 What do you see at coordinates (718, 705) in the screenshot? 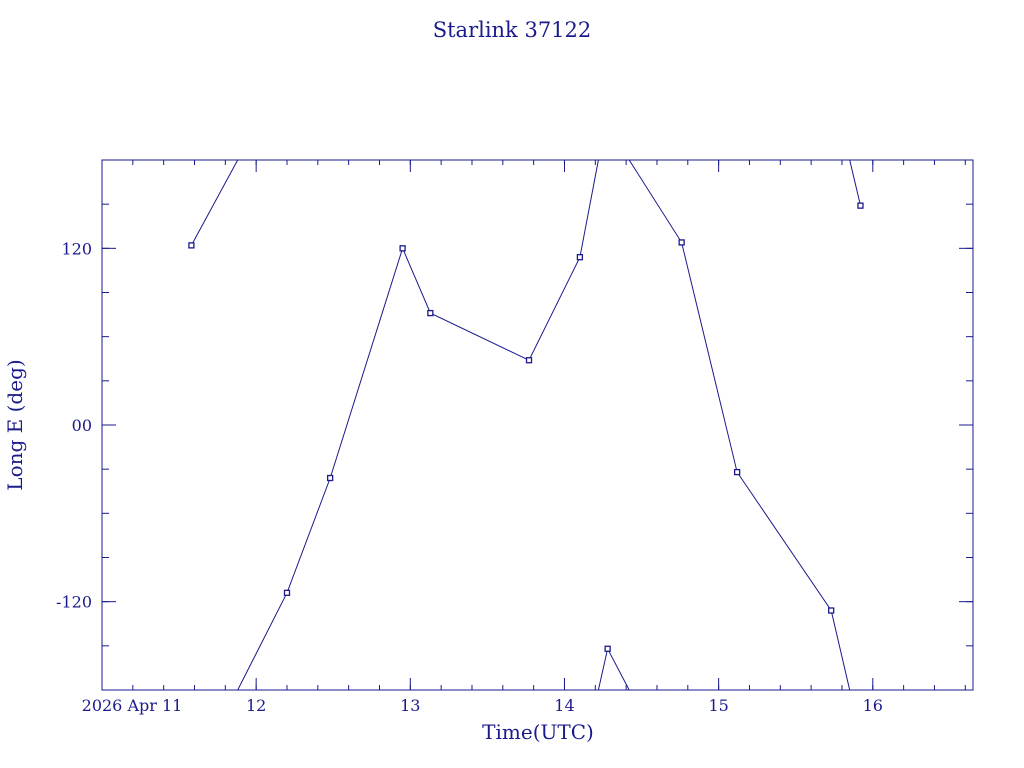
I see `x-tick-label: 15` at bounding box center [718, 705].